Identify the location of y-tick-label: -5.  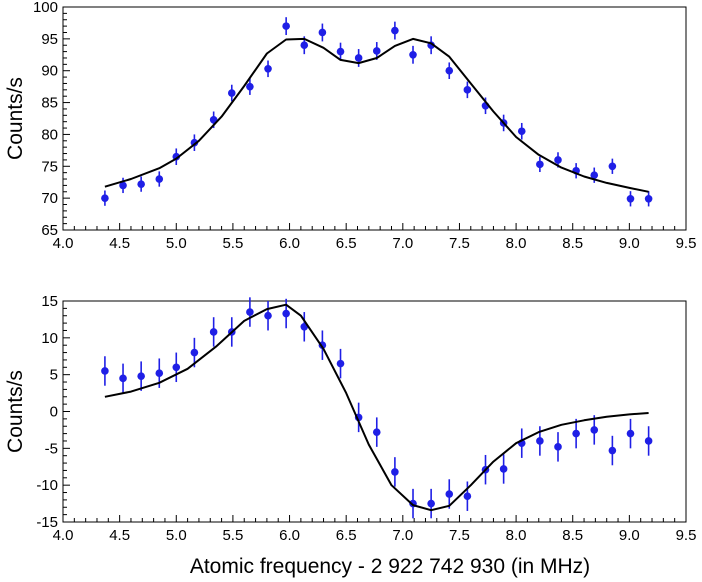
(51, 448).